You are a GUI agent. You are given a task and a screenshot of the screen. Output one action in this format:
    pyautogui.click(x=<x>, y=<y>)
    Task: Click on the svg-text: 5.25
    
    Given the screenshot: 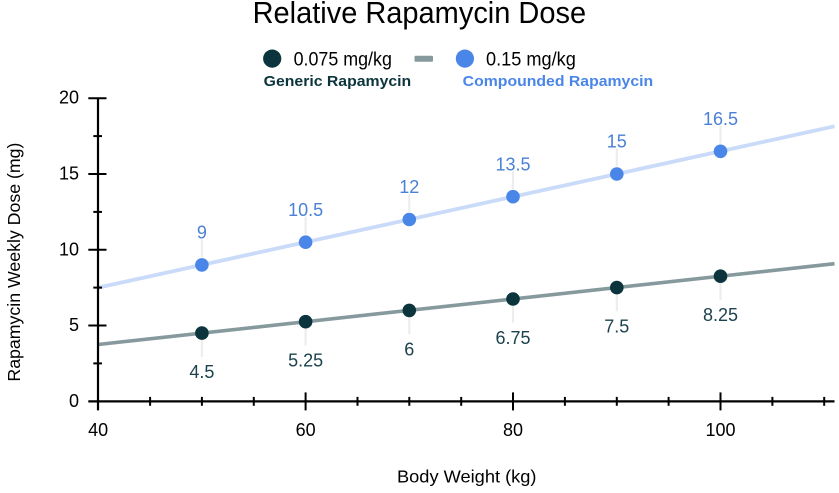 What is the action you would take?
    pyautogui.click(x=305, y=361)
    